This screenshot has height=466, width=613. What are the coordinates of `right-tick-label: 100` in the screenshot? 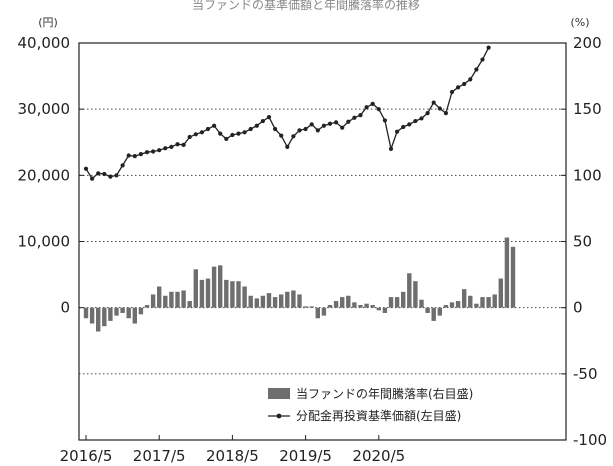 It's located at (587, 175).